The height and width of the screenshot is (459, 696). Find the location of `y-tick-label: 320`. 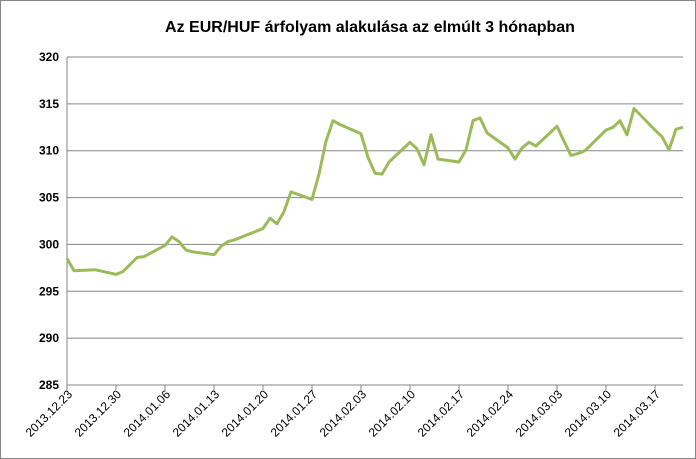

y-tick-label: 320 is located at coordinates (49, 57).